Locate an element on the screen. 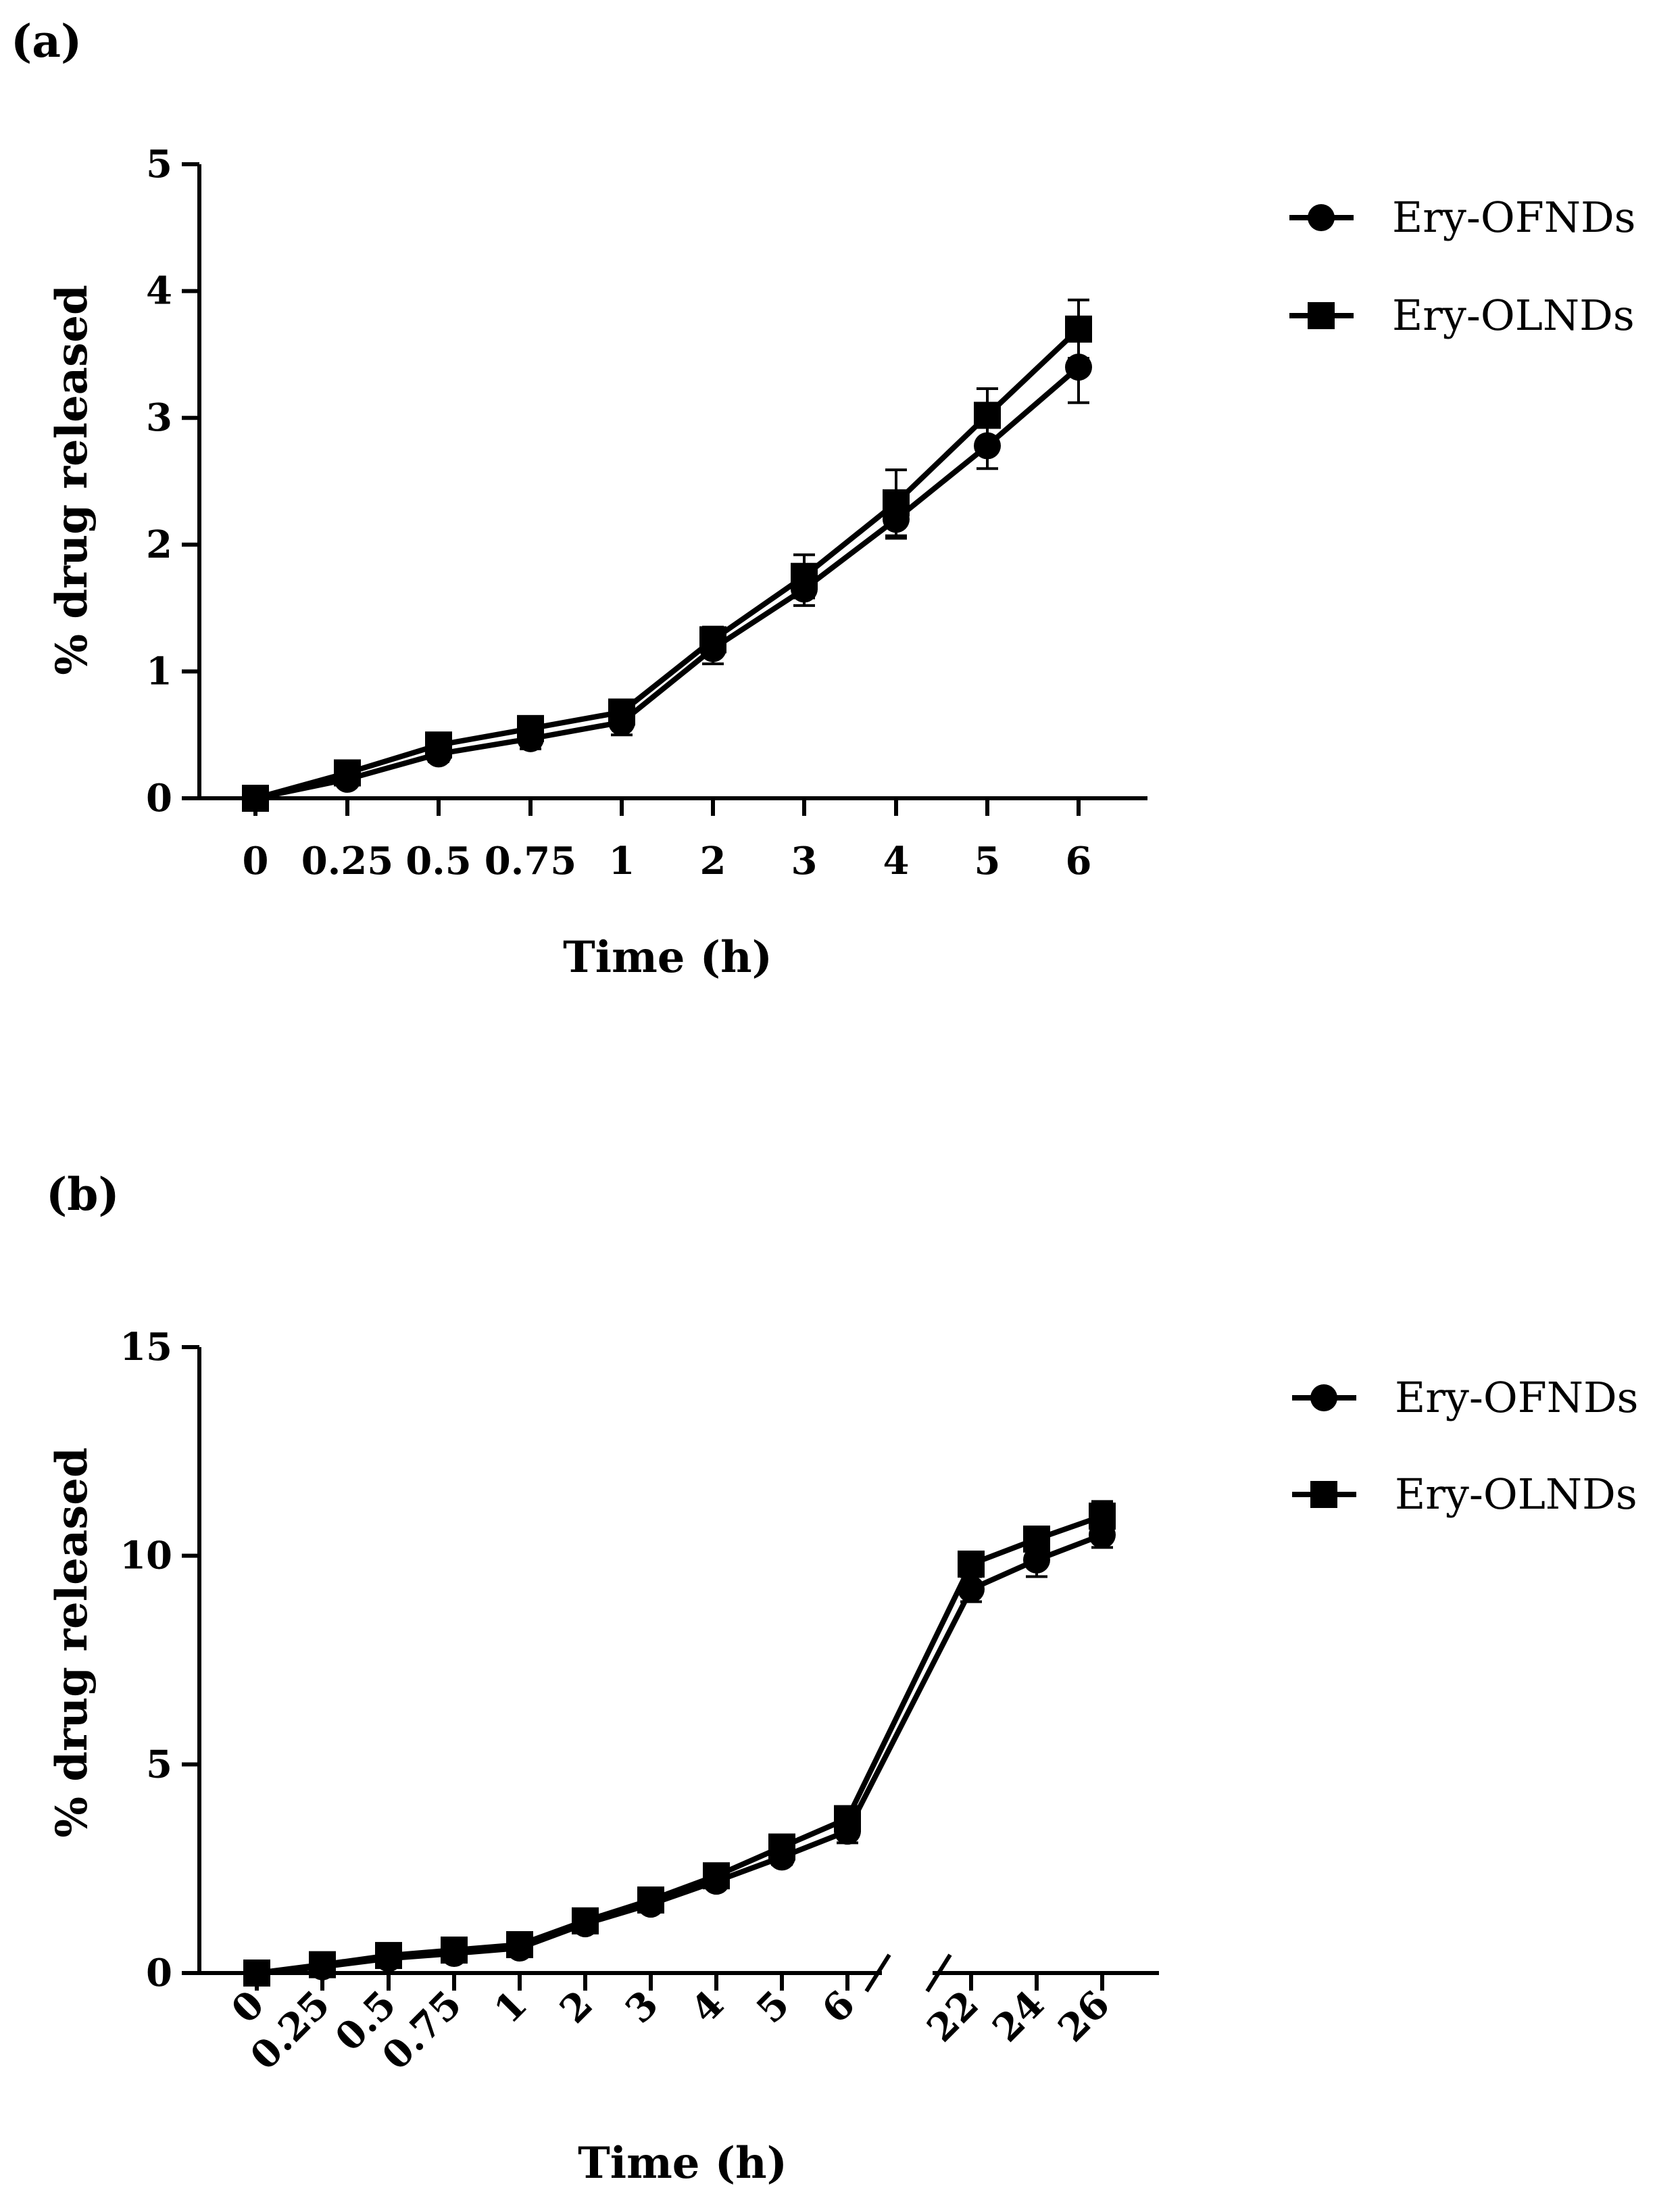 The width and height of the screenshot is (1680, 2190). x-tick-label-a-2: 2 is located at coordinates (713, 861).